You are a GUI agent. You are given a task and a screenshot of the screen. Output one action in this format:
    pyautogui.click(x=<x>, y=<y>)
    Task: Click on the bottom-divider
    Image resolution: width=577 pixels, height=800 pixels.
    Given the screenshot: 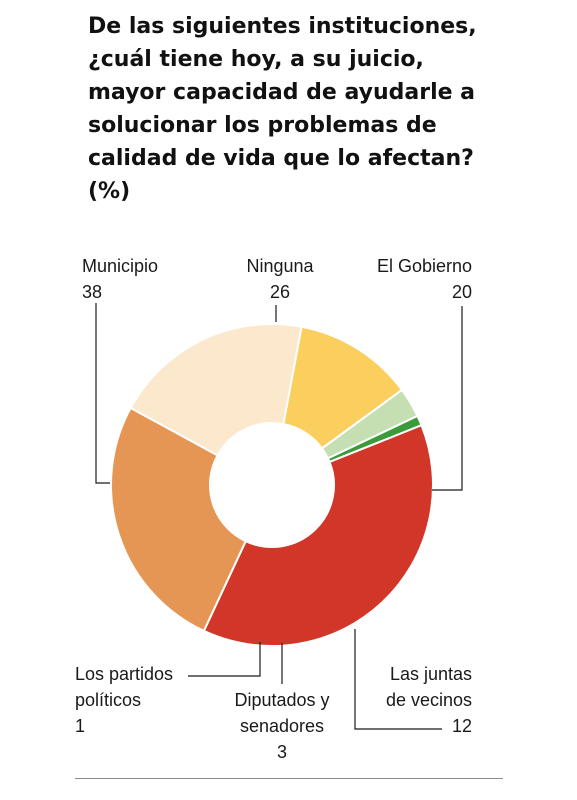 What is the action you would take?
    pyautogui.click(x=289, y=778)
    